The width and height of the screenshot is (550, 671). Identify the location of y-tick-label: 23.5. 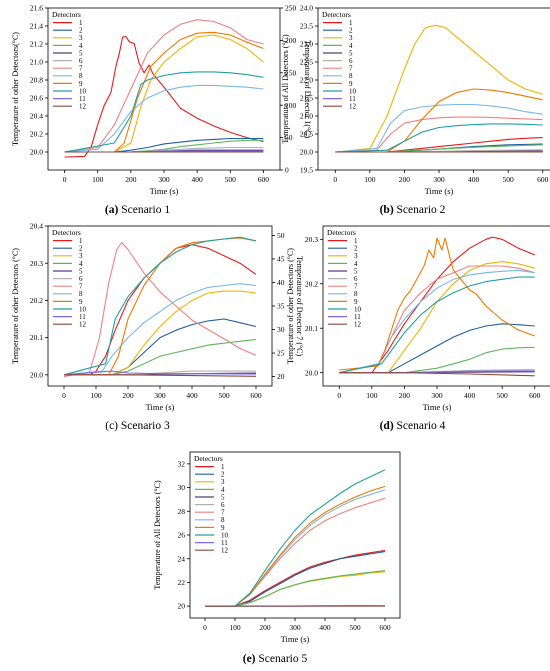
(306, 26).